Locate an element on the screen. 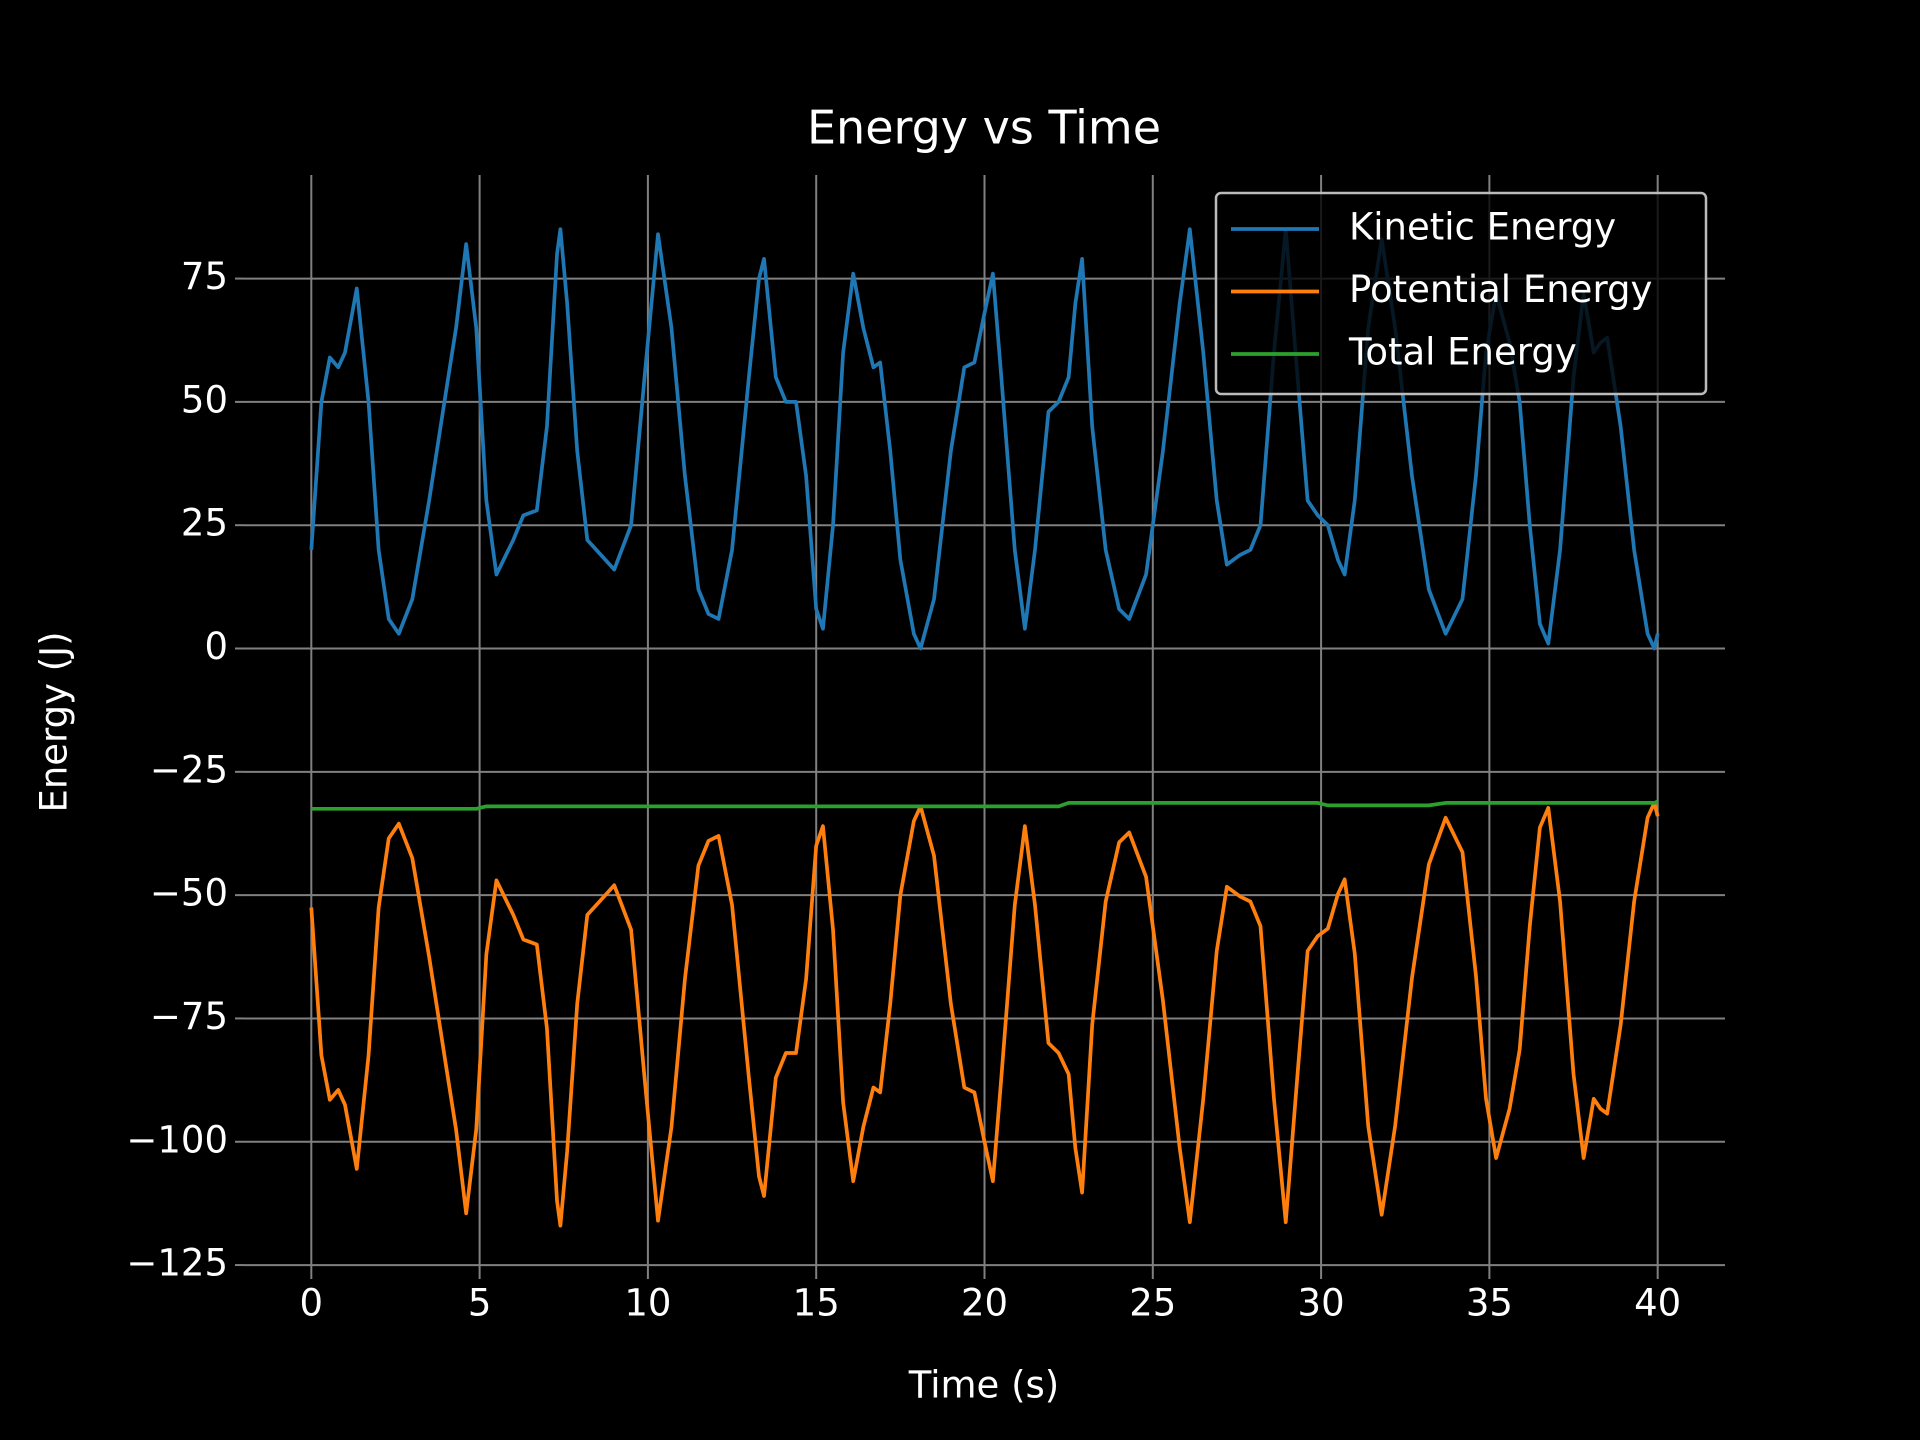 Image resolution: width=1920 pixels, height=1440 pixels. y-tick-label: 50 is located at coordinates (204, 399).